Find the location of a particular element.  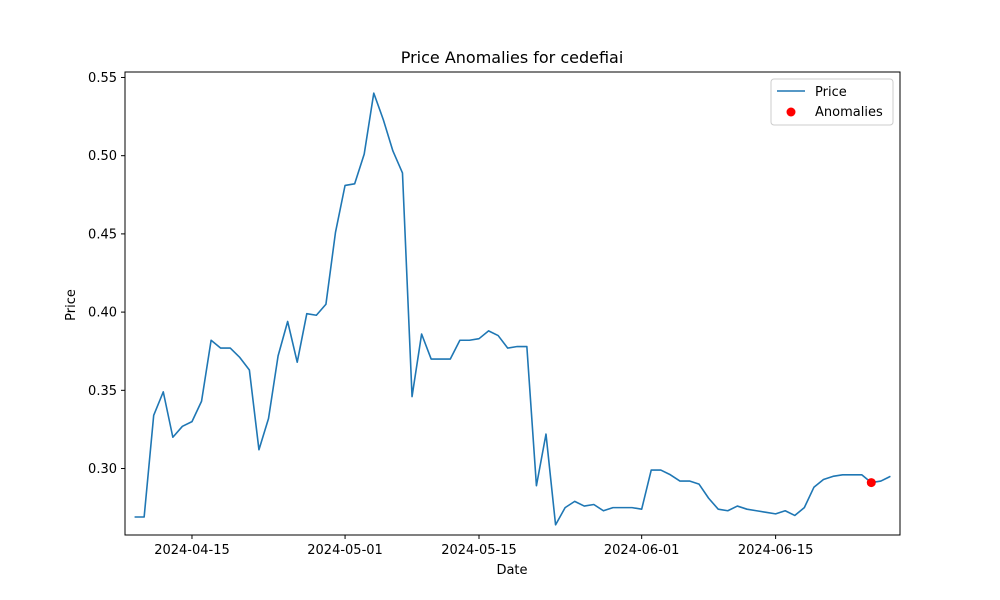

y-tick-label: 0.45 is located at coordinates (102, 234).